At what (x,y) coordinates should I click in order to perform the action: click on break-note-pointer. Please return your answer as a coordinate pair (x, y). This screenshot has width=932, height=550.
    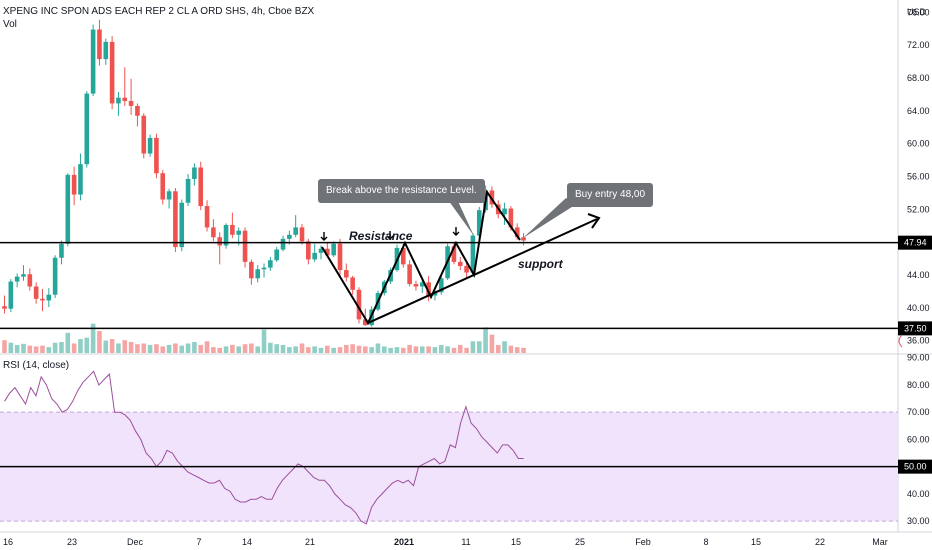
    Looking at the image, I should click on (460, 216).